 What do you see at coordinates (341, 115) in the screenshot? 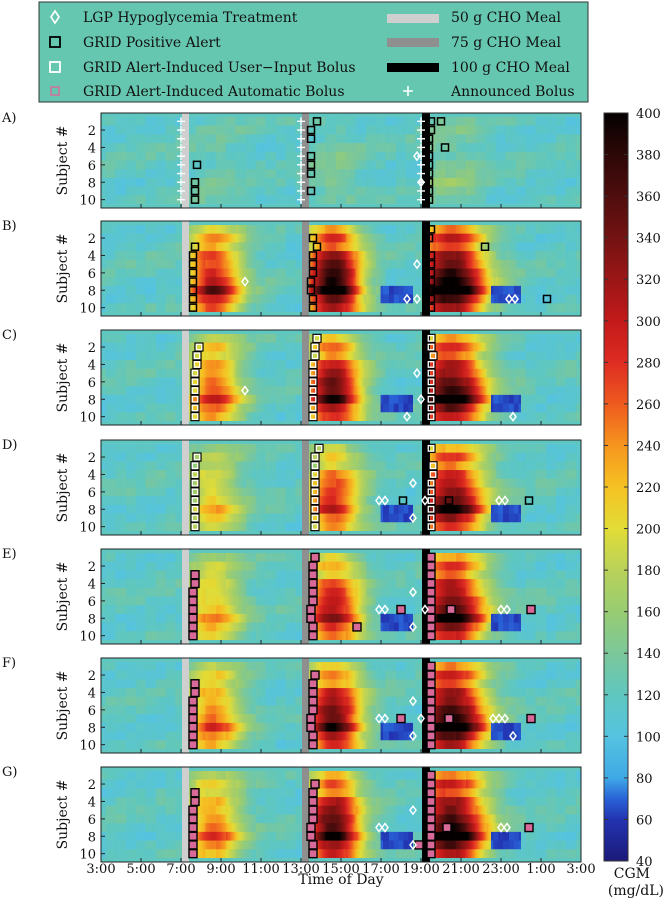
I see `panel-margin` at bounding box center [341, 115].